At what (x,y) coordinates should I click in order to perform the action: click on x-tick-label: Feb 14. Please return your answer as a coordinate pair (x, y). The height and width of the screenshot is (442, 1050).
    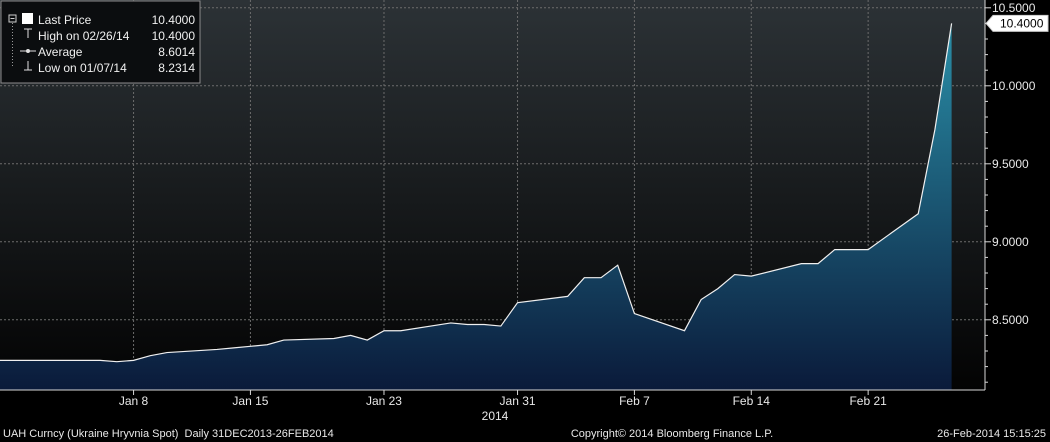
    Looking at the image, I should click on (752, 401).